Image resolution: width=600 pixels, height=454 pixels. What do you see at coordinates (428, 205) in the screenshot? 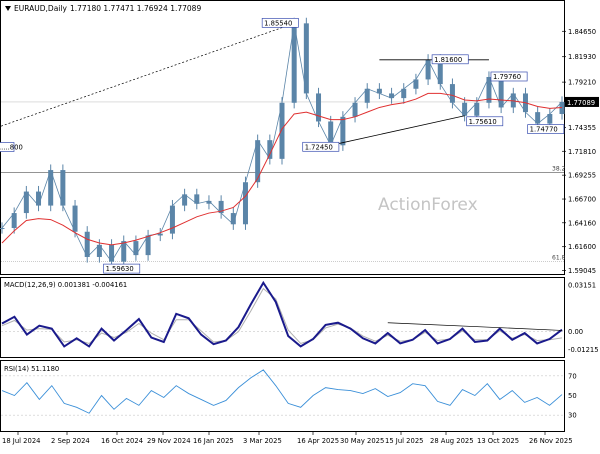
I see `watermark-text: ActionForex` at bounding box center [428, 205].